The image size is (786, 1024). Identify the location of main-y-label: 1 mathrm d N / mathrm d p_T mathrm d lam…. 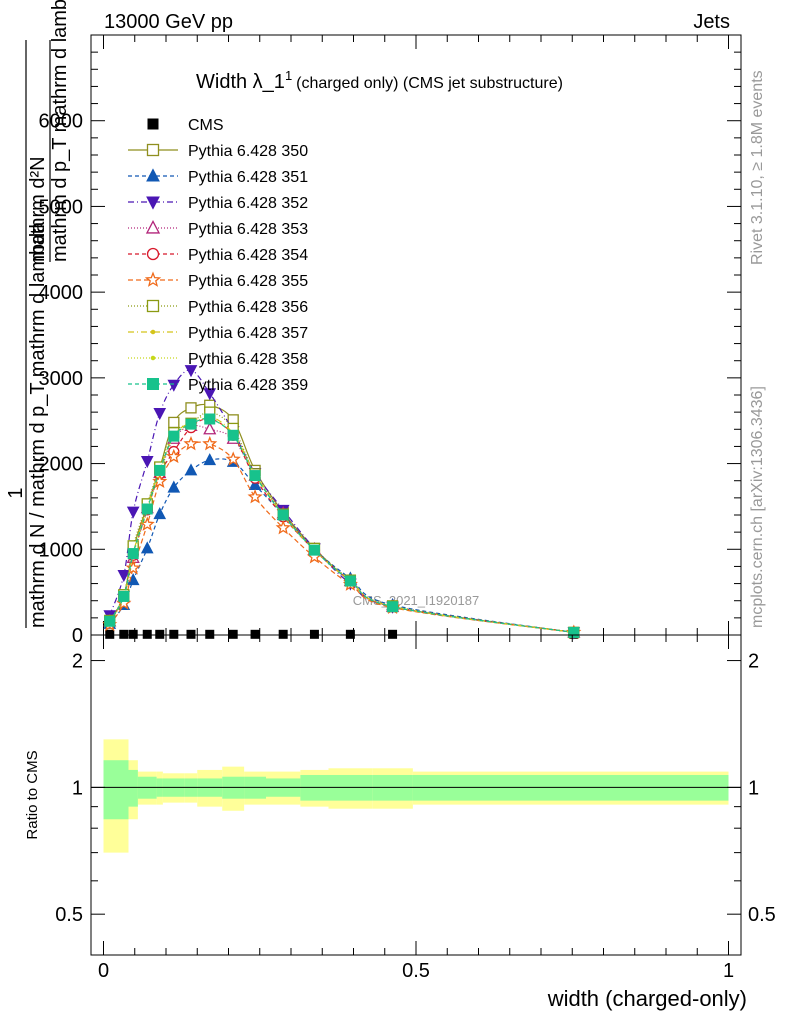
(38, 314).